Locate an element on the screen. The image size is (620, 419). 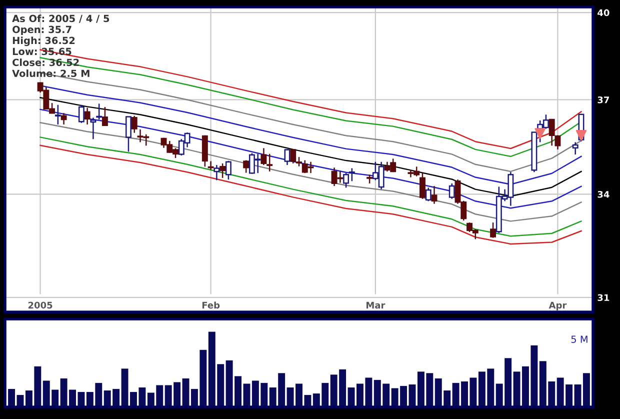
annotation: Volume: 2.5 M is located at coordinates (51, 74).